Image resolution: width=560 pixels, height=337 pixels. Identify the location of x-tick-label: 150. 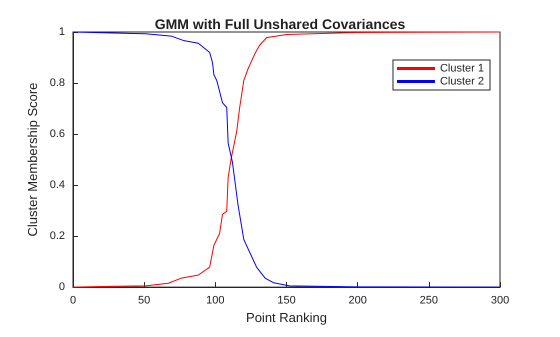
(286, 300).